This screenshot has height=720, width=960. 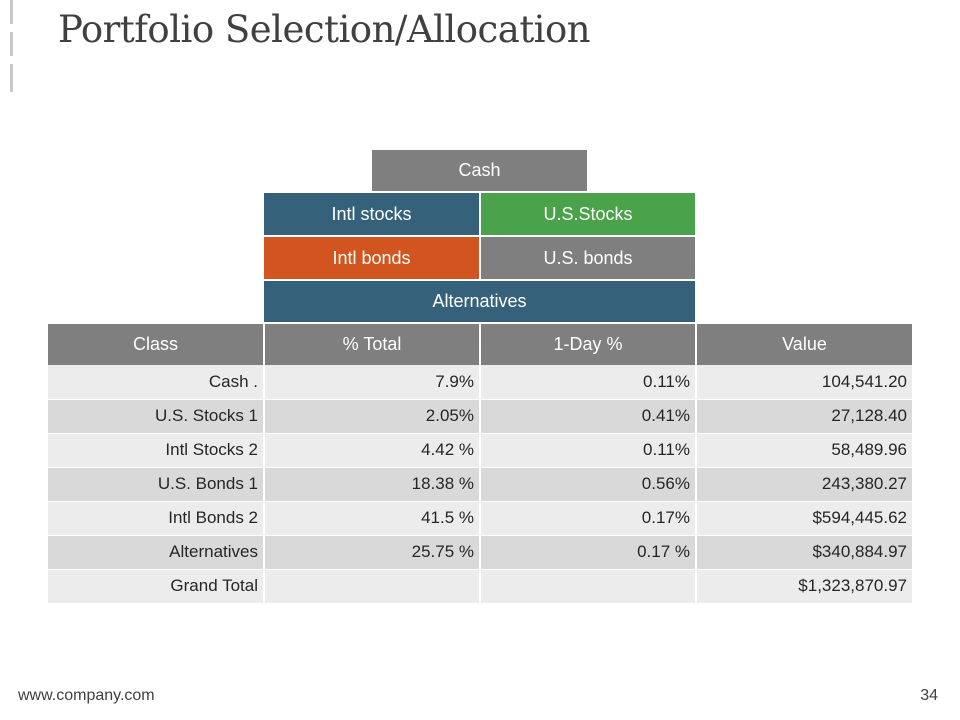 I want to click on table-row-grand-total: Grand Total $1,323,870.97, so click(x=480, y=586).